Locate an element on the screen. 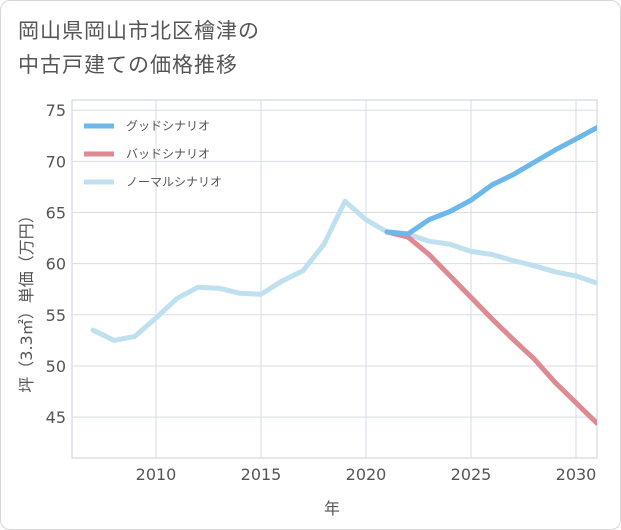 This screenshot has height=530, width=621. x-tick-label-2015: 2015 is located at coordinates (261, 474).